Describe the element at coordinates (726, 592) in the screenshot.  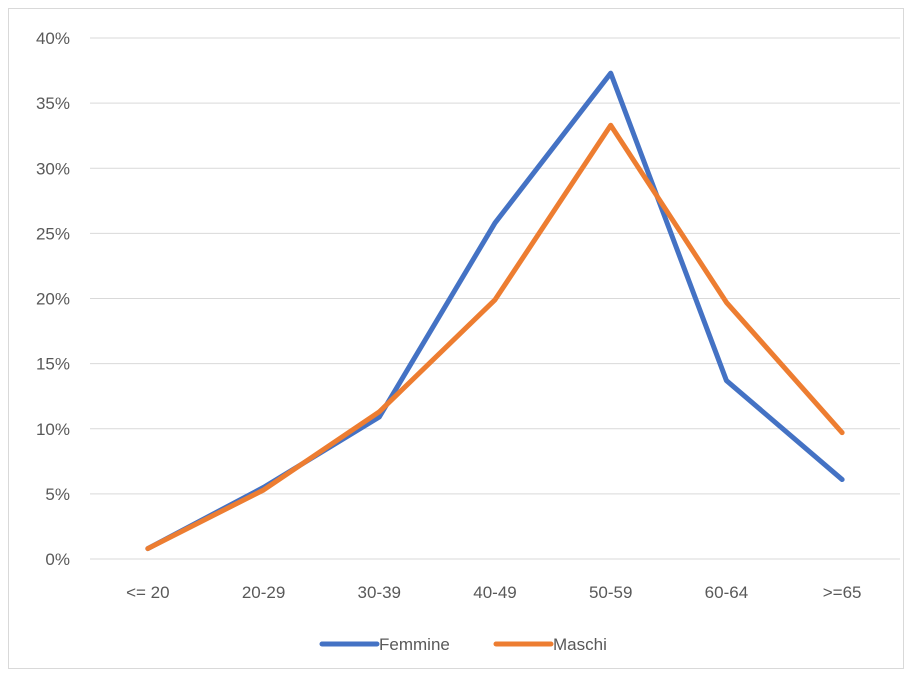
I see `x-tick-label: 60-64` at that location.